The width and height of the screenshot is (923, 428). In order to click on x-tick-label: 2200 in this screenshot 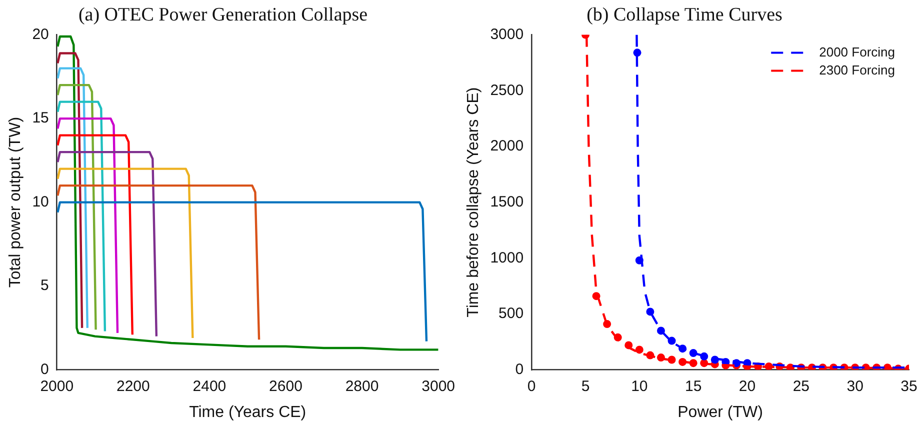, I will do `click(133, 386)`.